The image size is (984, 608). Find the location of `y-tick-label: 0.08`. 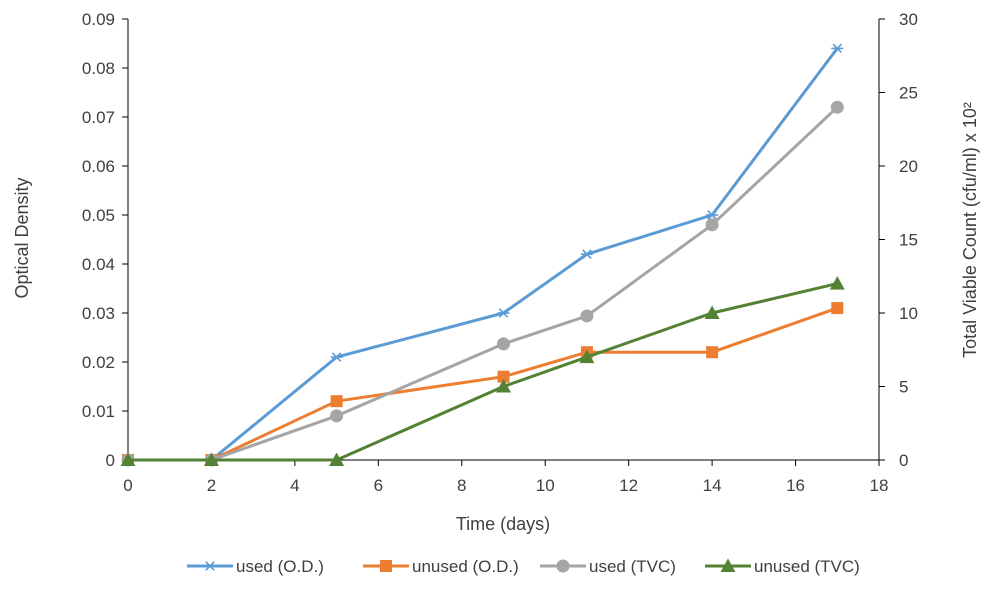

y-tick-label: 0.08 is located at coordinates (98, 68).